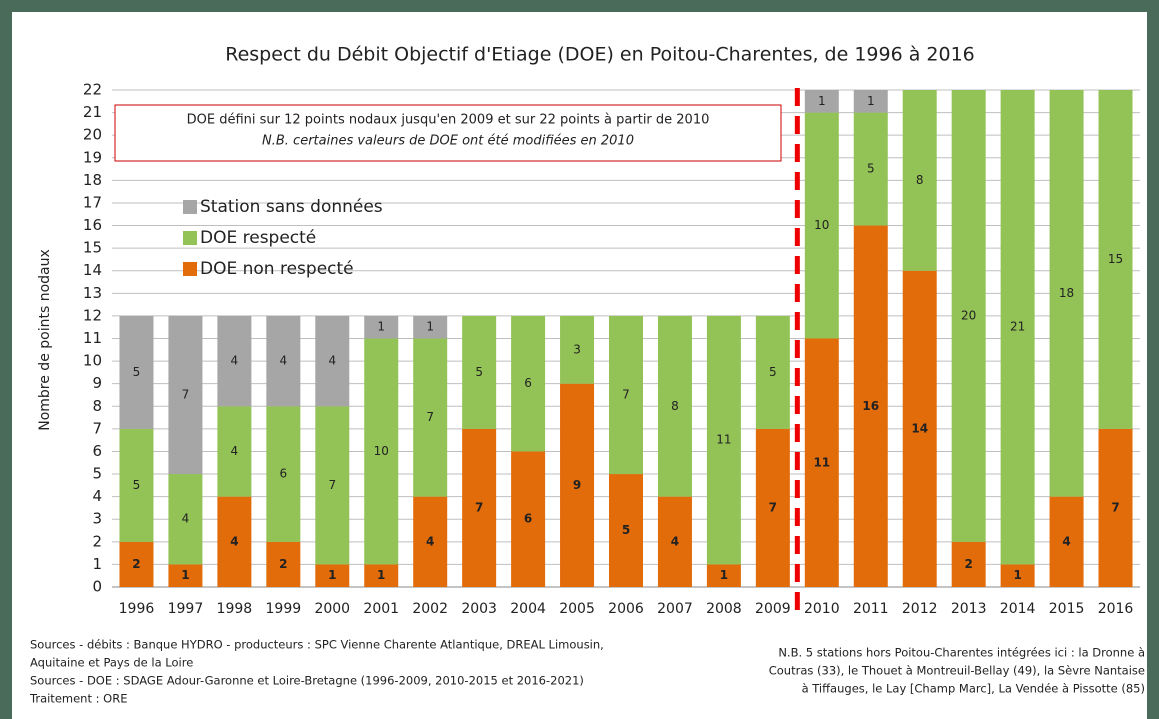 The width and height of the screenshot is (1159, 719). Describe the element at coordinates (626, 609) in the screenshot. I see `x-tick-label: 2006` at that location.